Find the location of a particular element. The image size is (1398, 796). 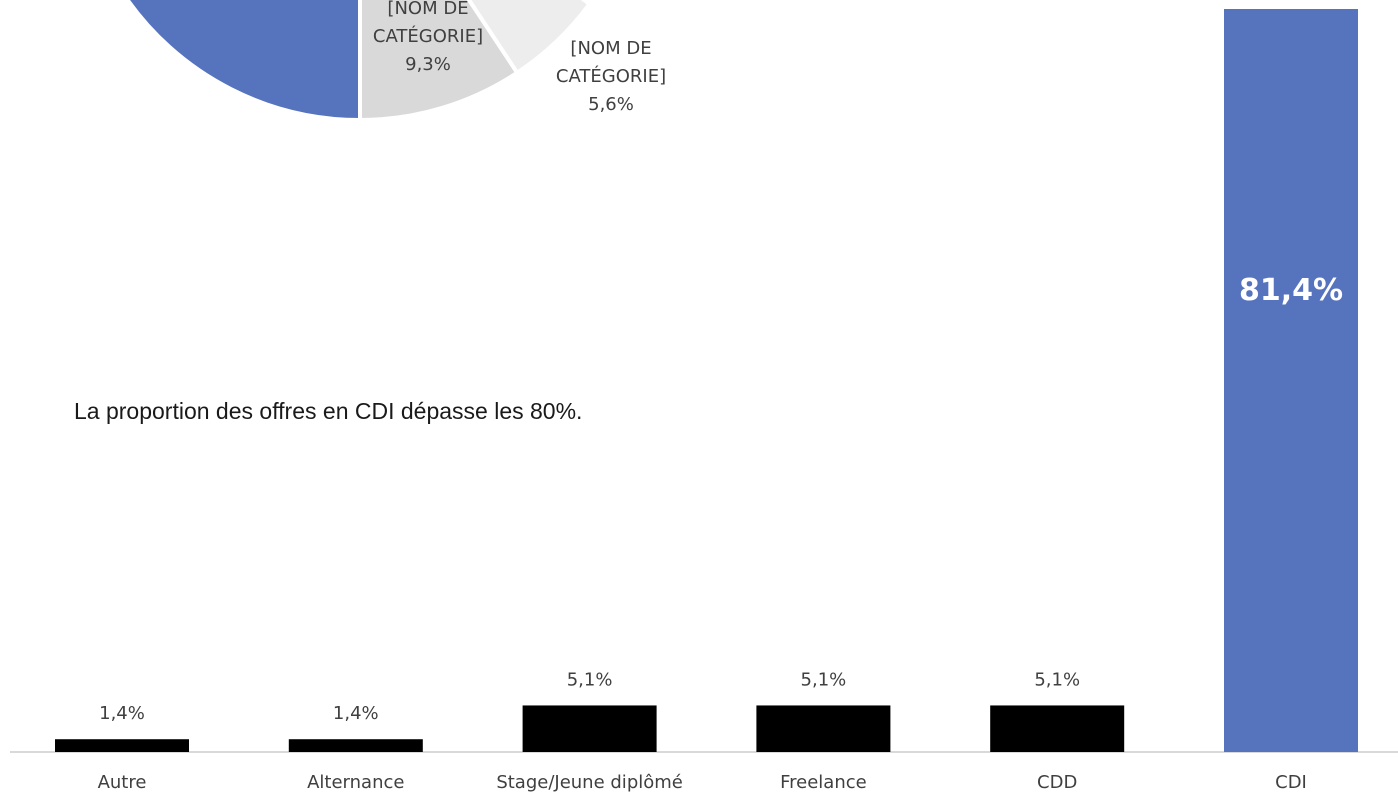

bar-stage-jeune-dipl-m- is located at coordinates (589, 728).